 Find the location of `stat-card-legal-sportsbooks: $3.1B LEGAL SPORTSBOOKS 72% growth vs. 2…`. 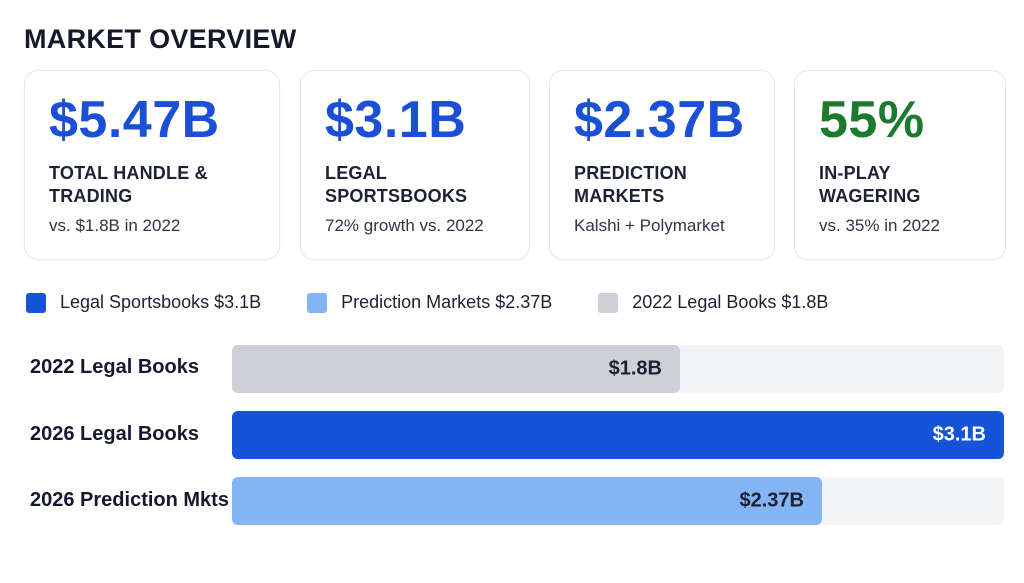

stat-card-legal-sportsbooks: $3.1B LEGAL SPORTSBOOKS 72% growth vs. 2… is located at coordinates (415, 165).